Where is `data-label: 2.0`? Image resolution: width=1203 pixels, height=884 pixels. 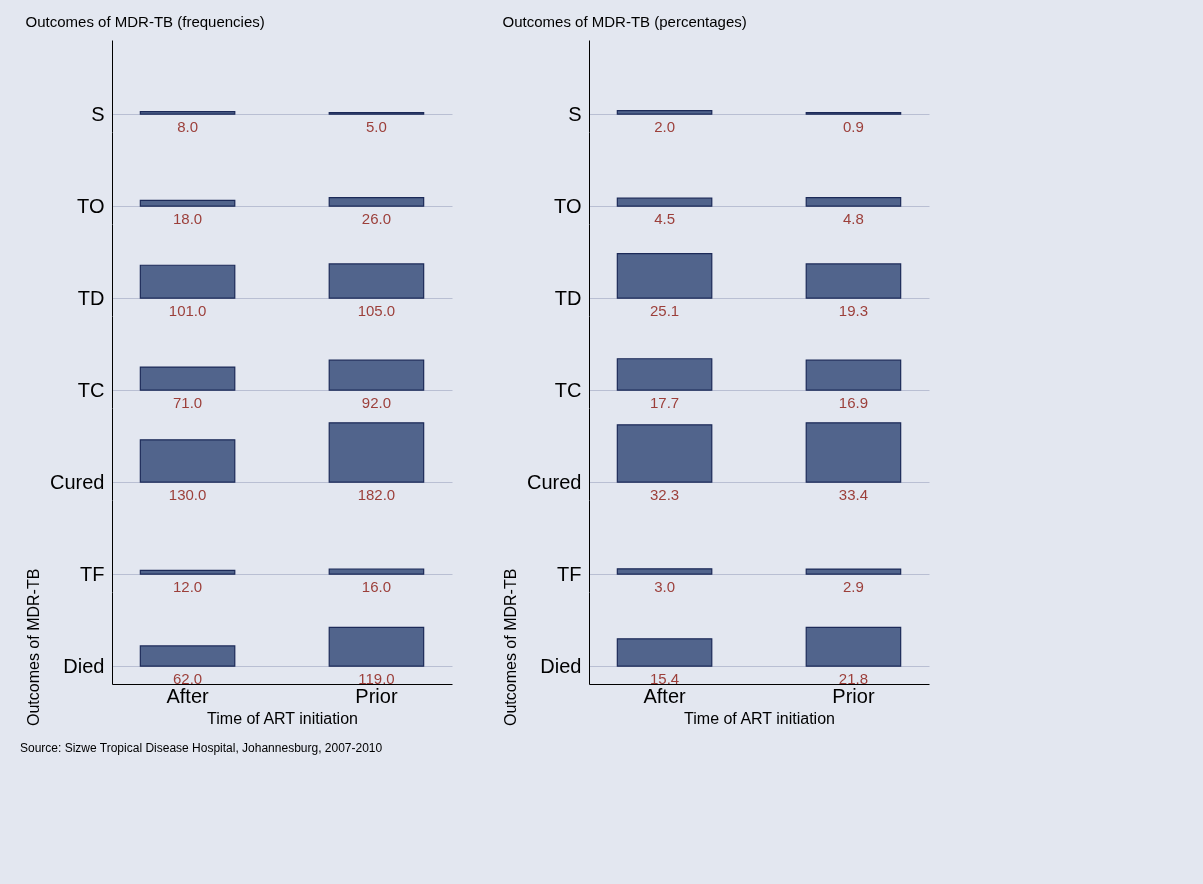 data-label: 2.0 is located at coordinates (664, 127).